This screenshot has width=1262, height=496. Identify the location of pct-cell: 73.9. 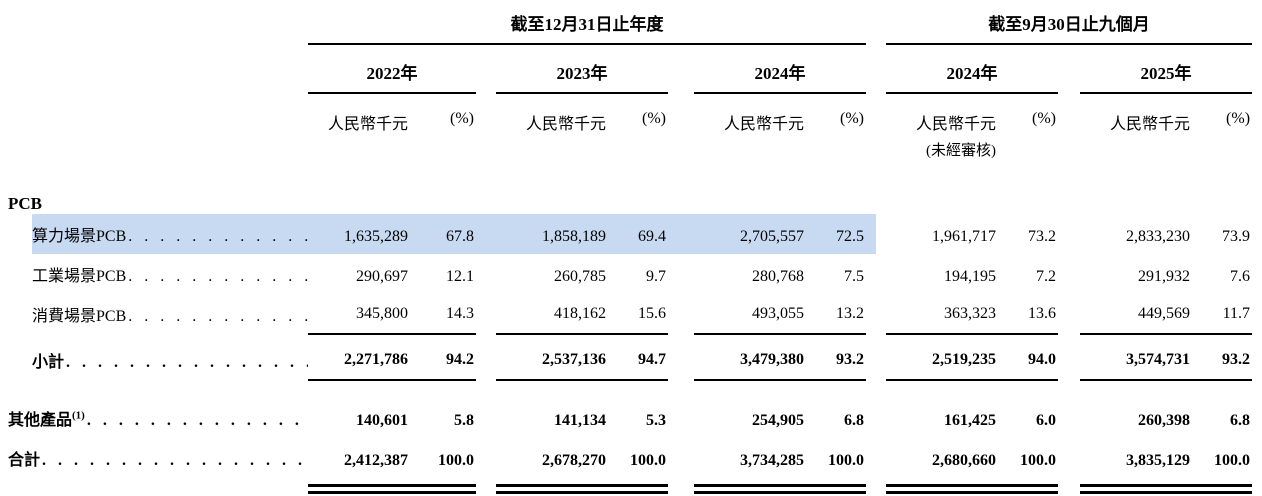
(1236, 236).